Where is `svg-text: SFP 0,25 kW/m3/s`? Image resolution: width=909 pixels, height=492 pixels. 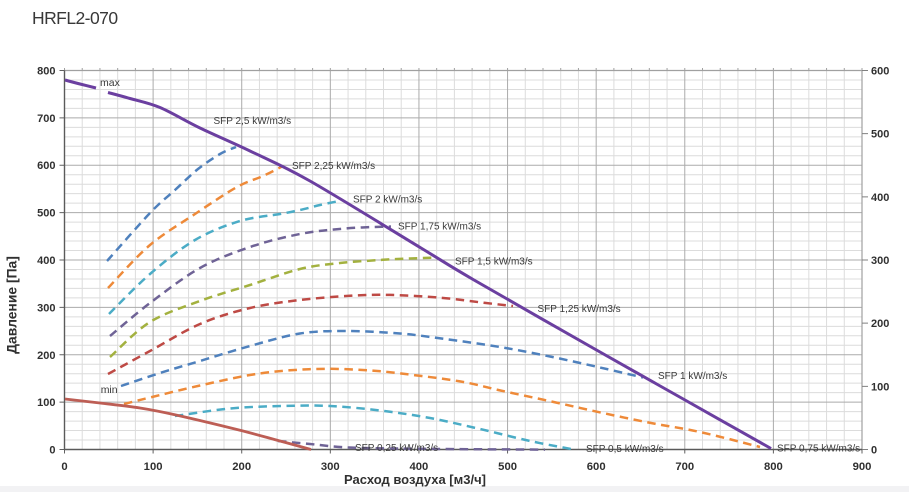
svg-text: SFP 0,25 kW/m3/s is located at coordinates (396, 448).